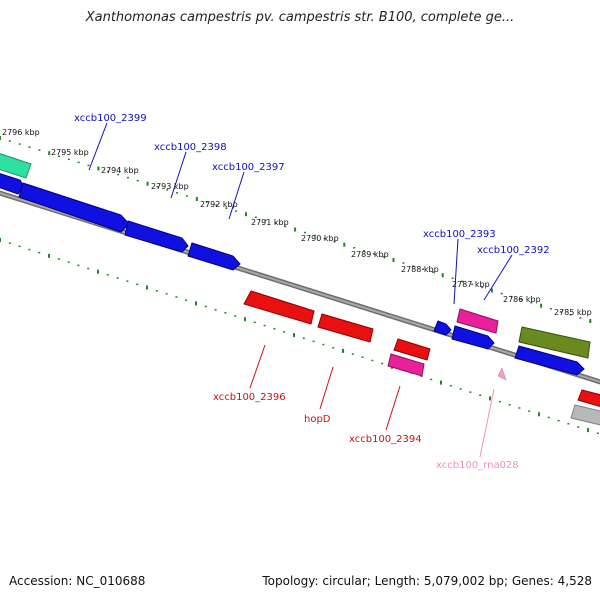  What do you see at coordinates (412, 349) in the screenshot?
I see `gene-arrow-red-small` at bounding box center [412, 349].